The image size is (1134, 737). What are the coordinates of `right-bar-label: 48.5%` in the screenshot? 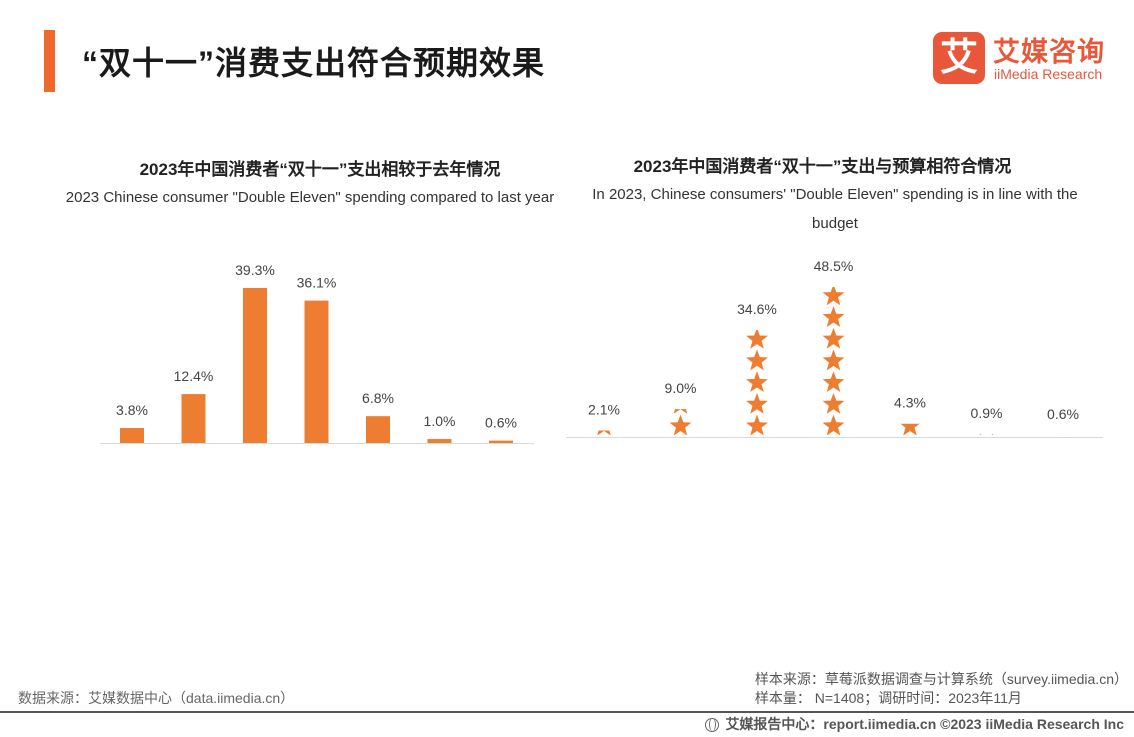 It's located at (834, 266).